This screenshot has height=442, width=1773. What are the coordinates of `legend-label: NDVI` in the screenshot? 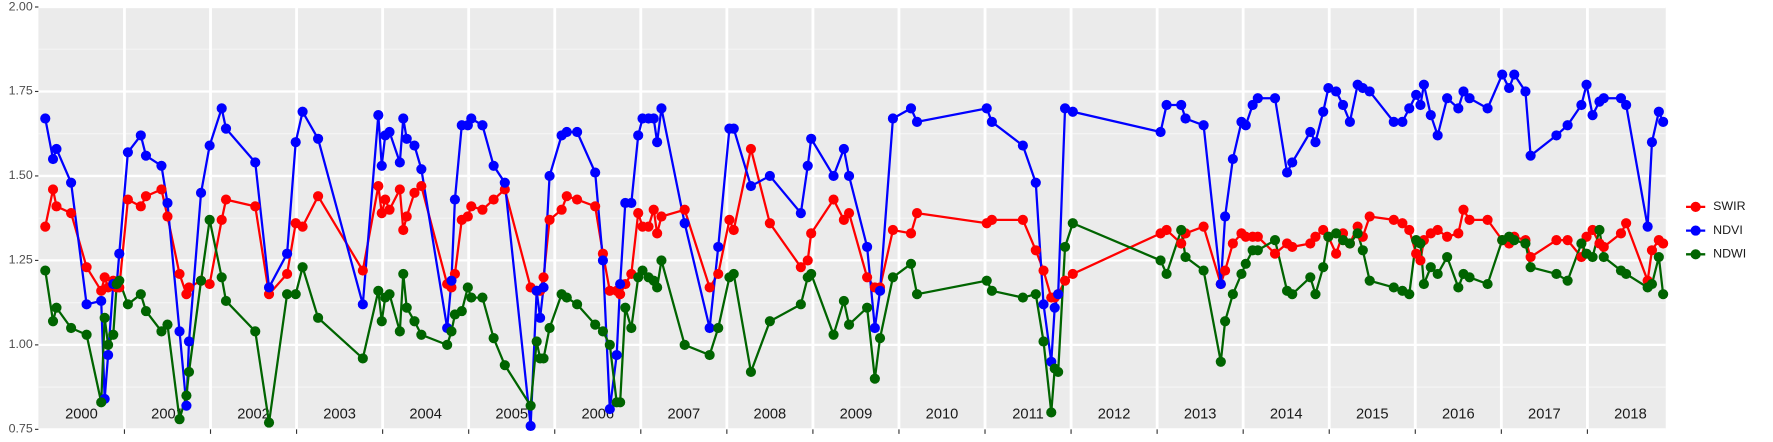 It's located at (1728, 230).